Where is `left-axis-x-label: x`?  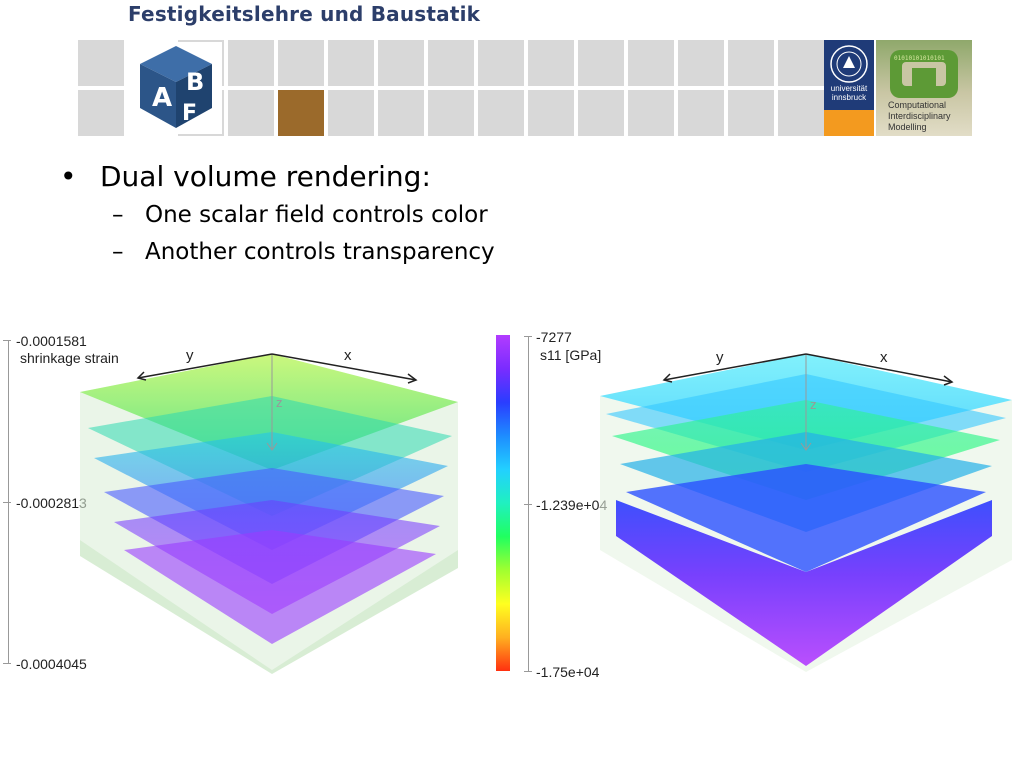
left-axis-x-label: x is located at coordinates (348, 355).